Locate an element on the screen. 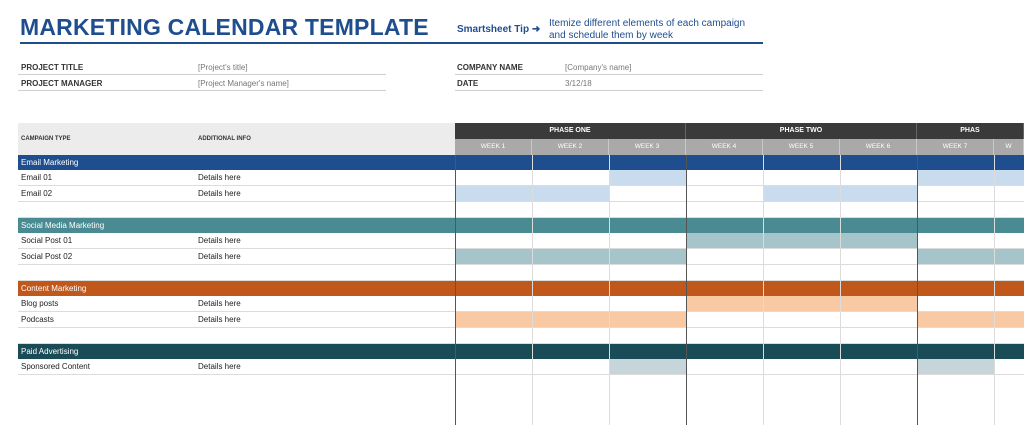 Image resolution: width=1024 pixels, height=425 pixels. campaign-item: Podcasts is located at coordinates (37, 319).